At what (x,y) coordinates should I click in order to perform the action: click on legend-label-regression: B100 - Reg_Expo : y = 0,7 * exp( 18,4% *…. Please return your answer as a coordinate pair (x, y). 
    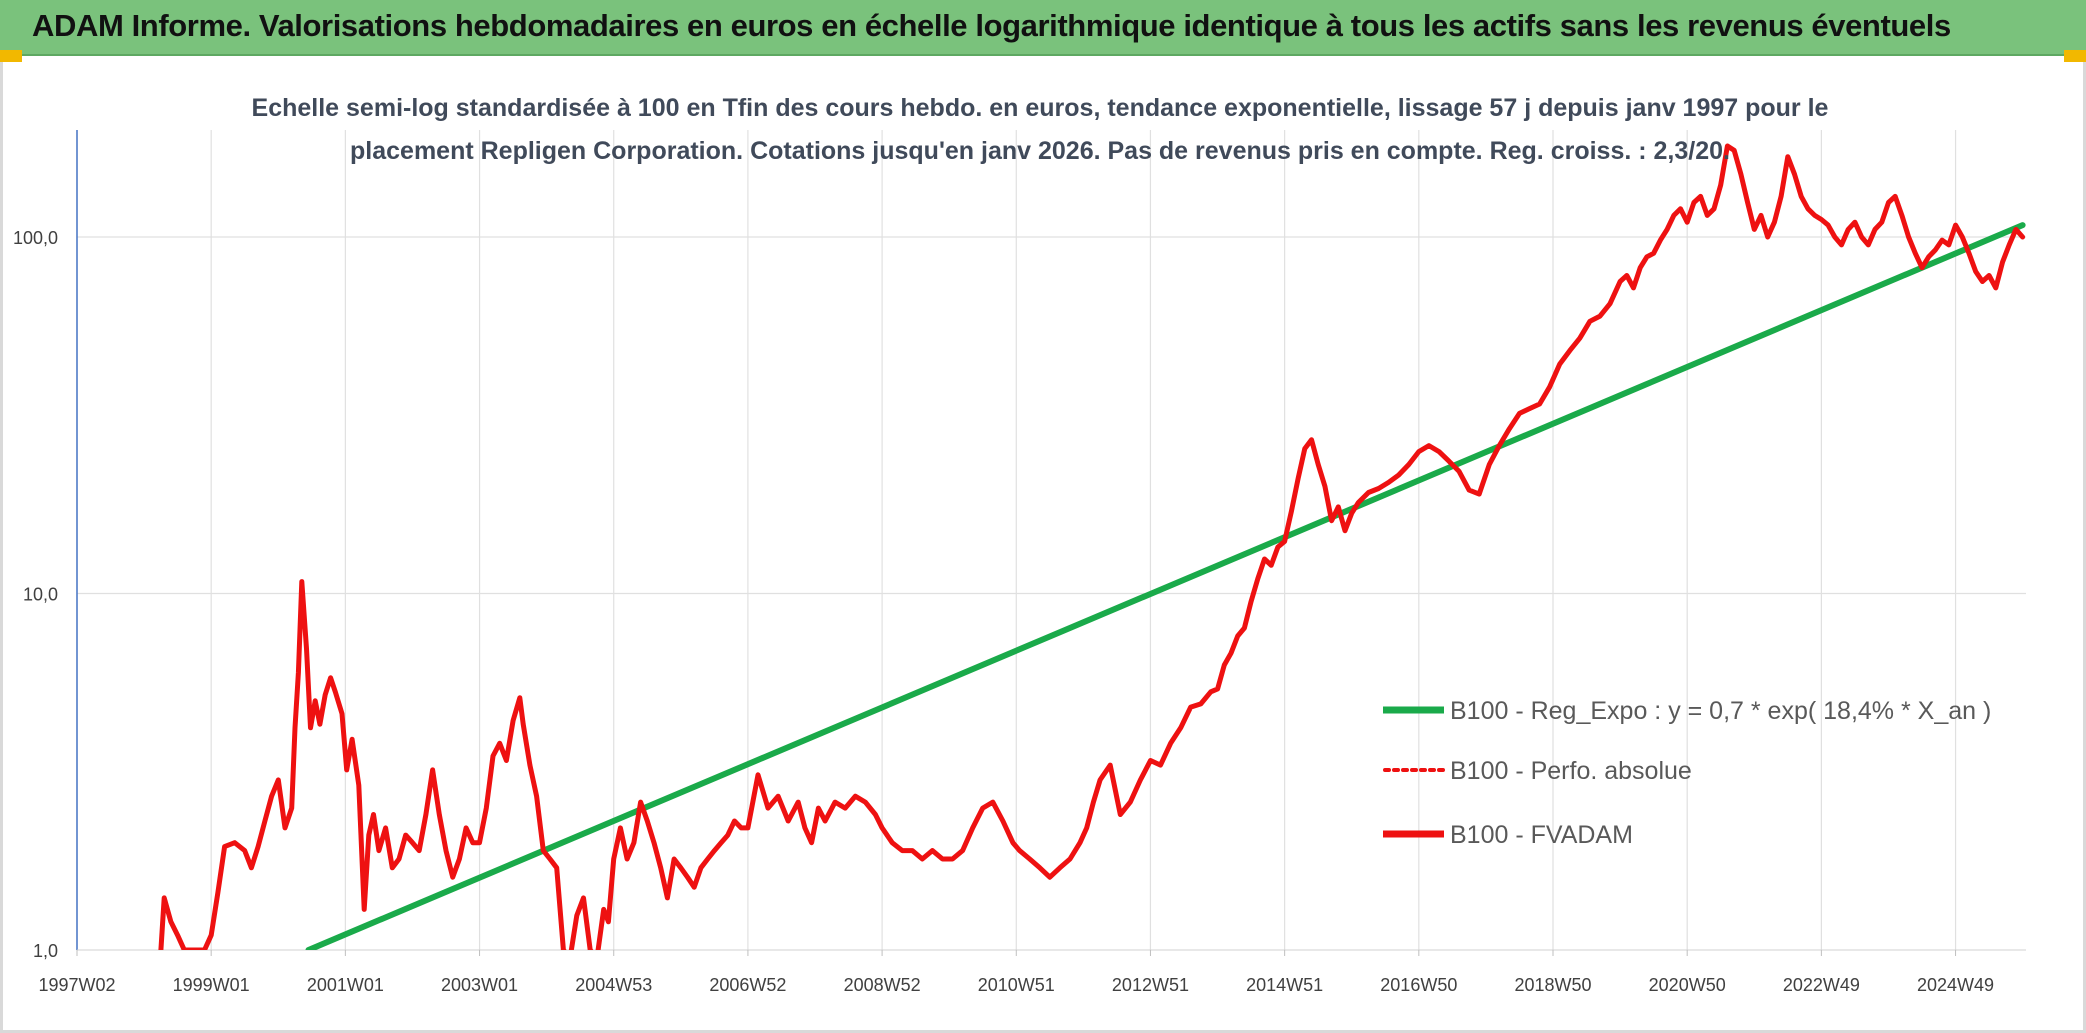
    Looking at the image, I should click on (1720, 711).